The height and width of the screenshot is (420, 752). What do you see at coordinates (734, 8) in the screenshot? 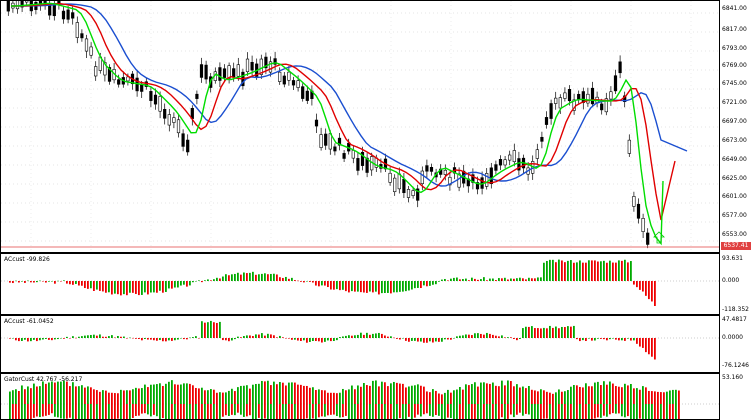
I see `price-label: 6841.00` at bounding box center [734, 8].